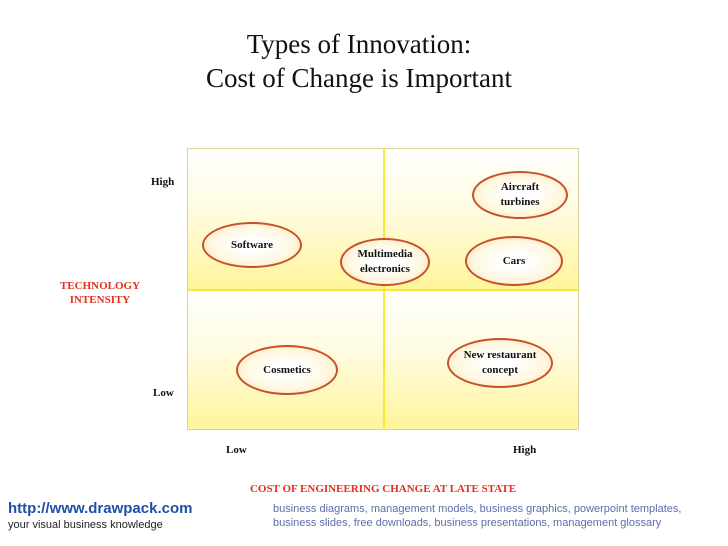  Describe the element at coordinates (359, 78) in the screenshot. I see `title-line-2: Cost of Change is Important` at that location.